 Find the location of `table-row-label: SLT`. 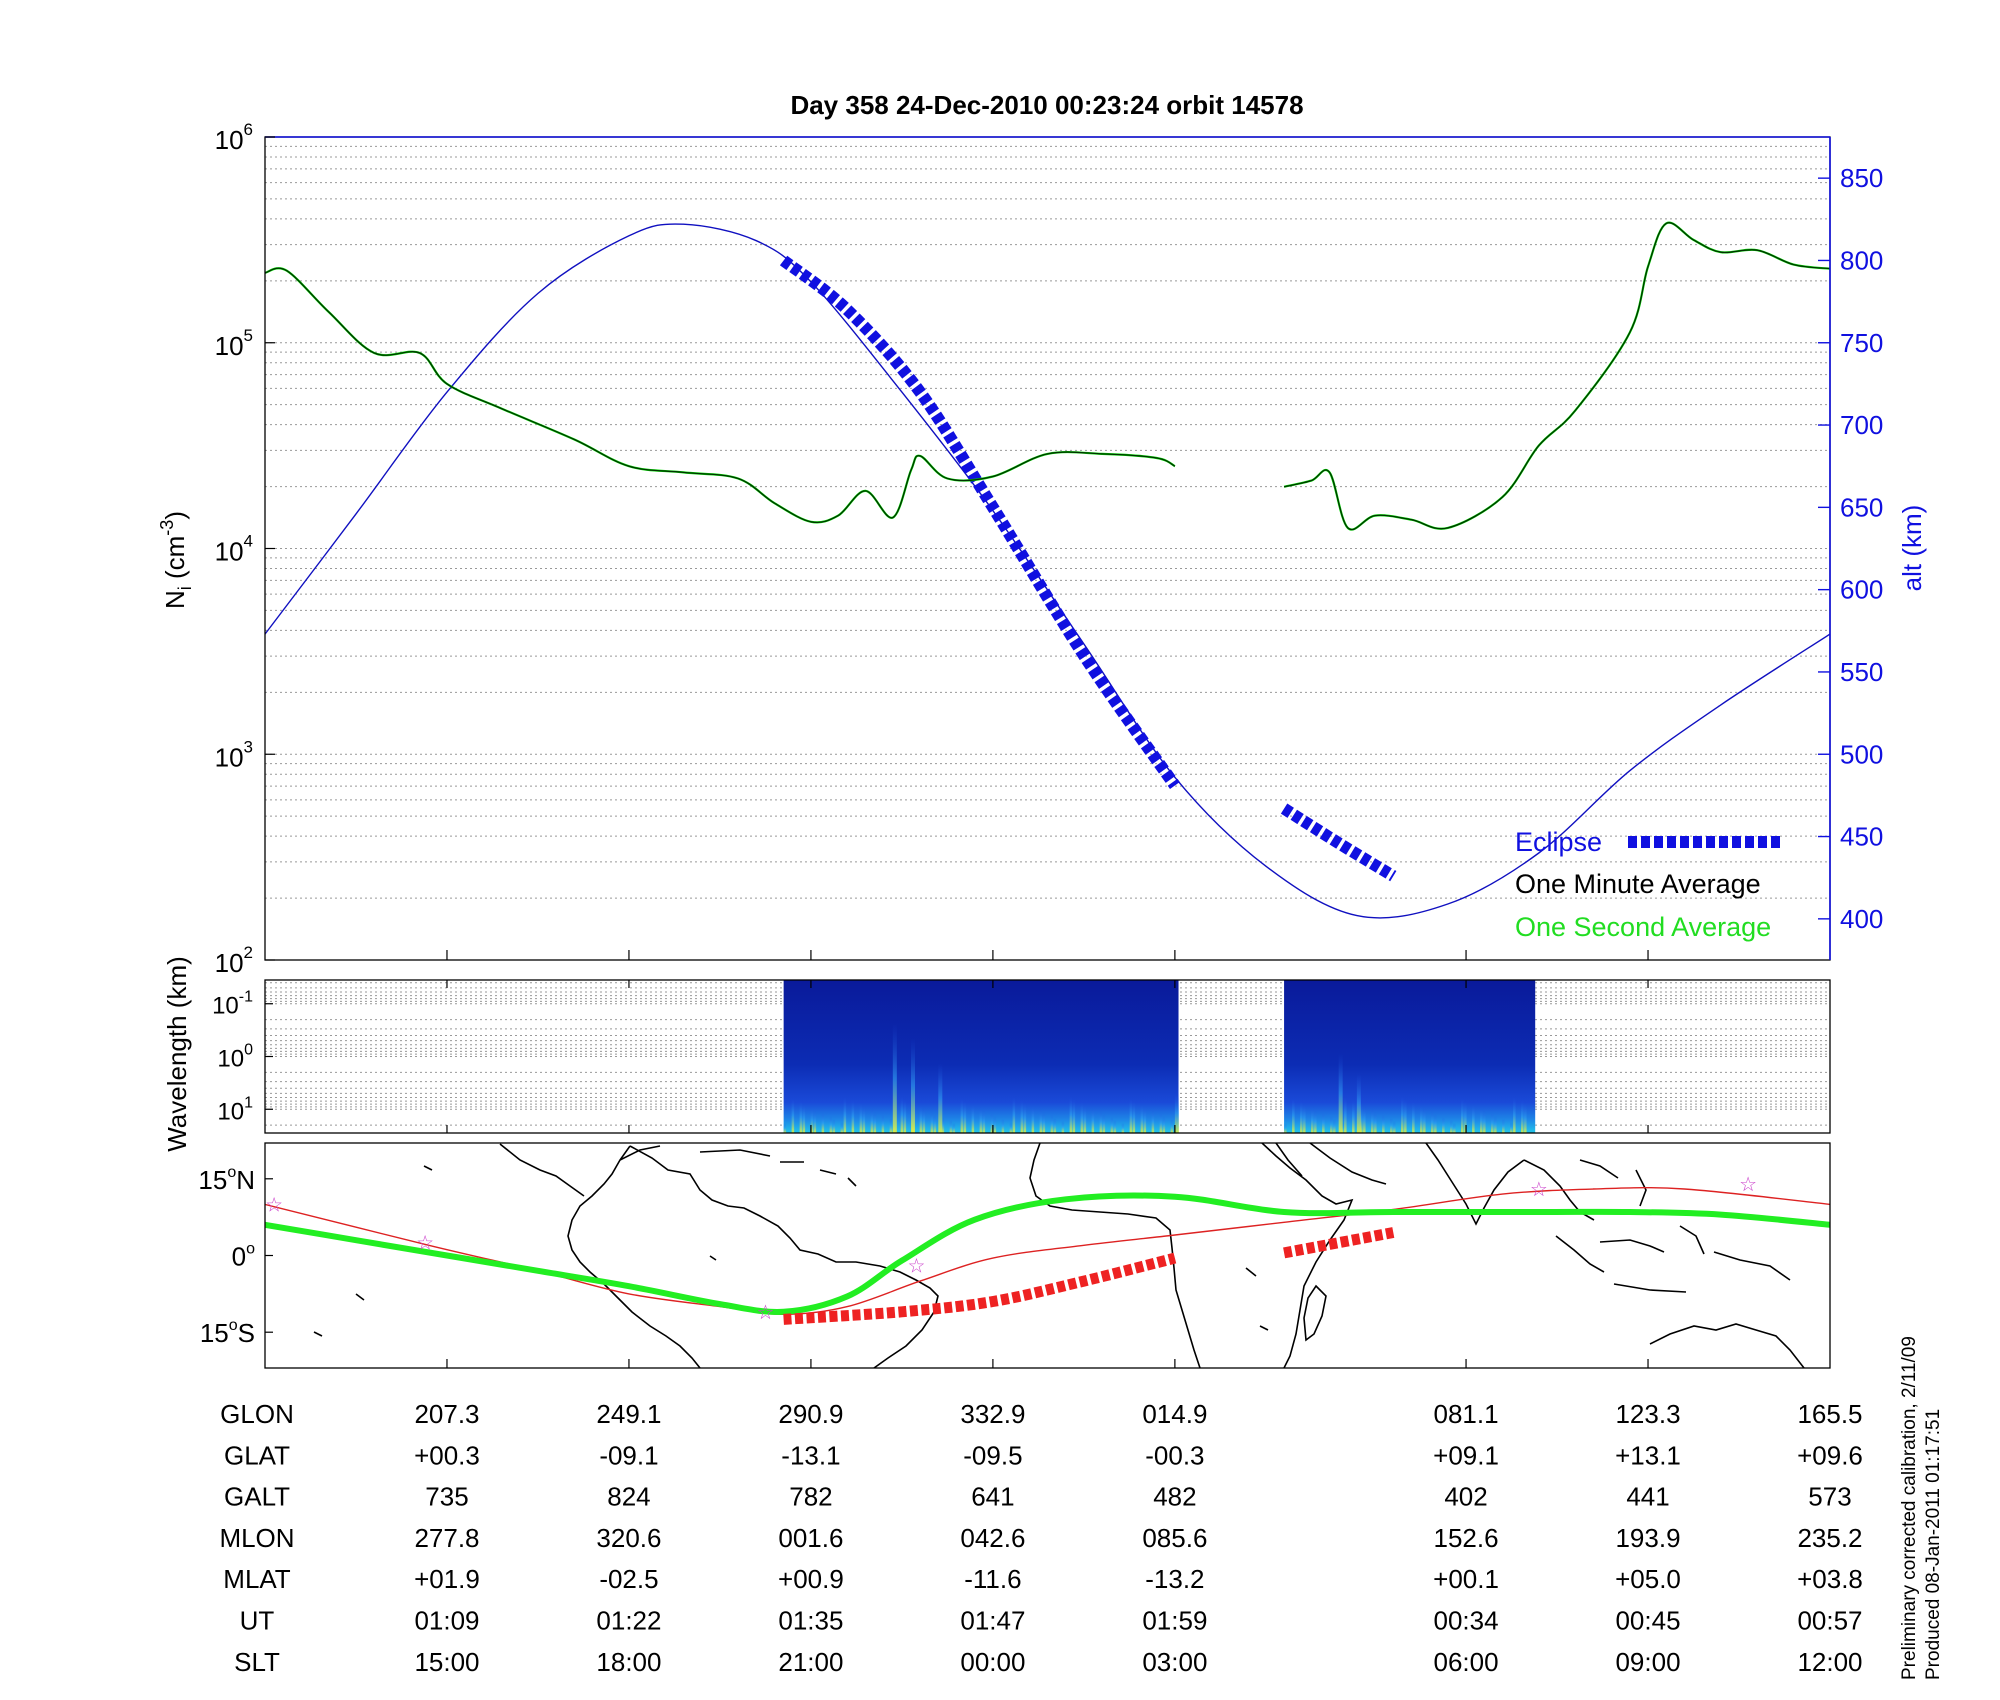

table-row-label: SLT is located at coordinates (257, 1662).